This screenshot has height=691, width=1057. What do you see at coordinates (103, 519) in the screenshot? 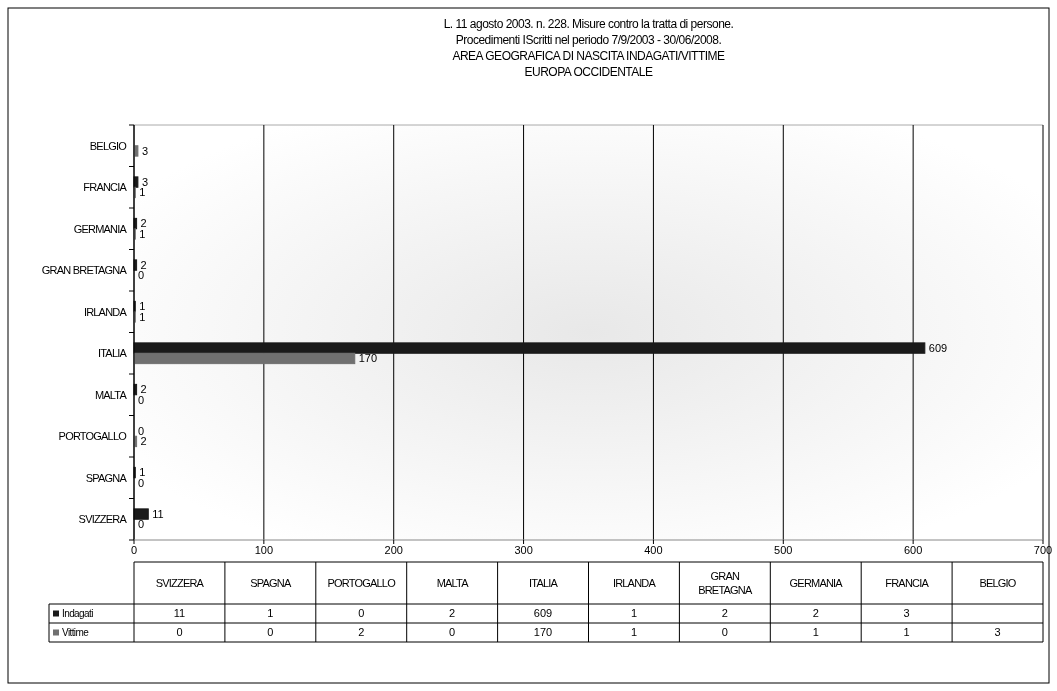
I see `y-tick-label: SVIZZERA` at bounding box center [103, 519].